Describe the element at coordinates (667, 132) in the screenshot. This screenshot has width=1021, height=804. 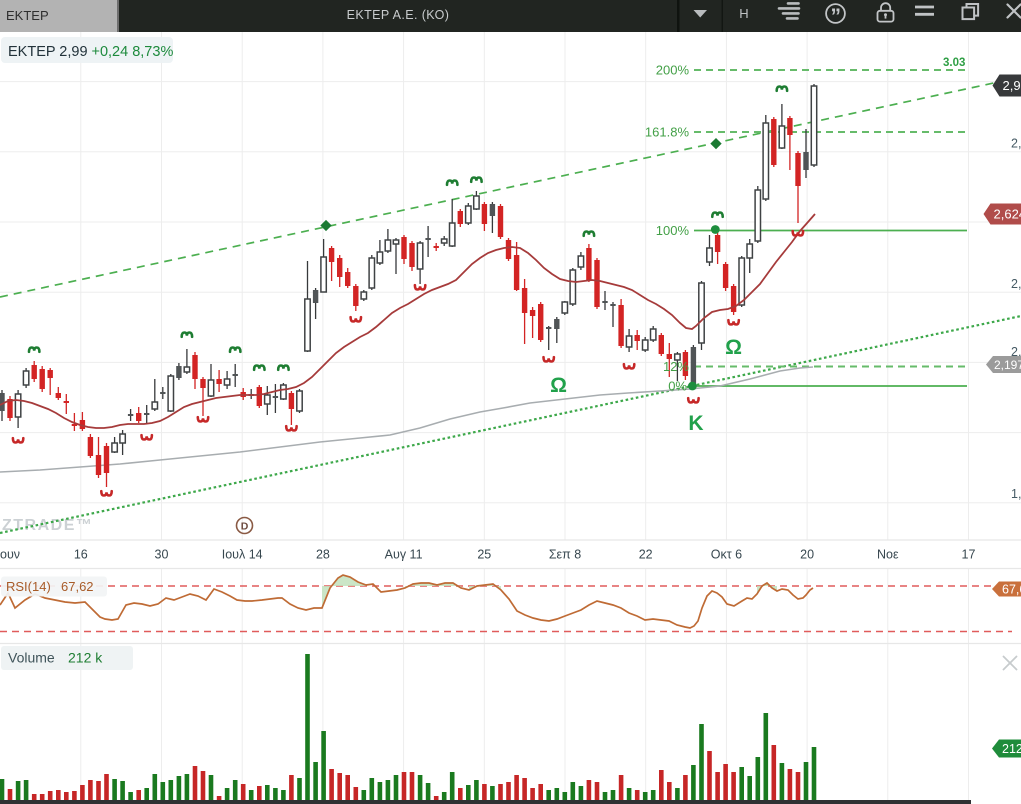
I see `svg-text: 161.8%` at that location.